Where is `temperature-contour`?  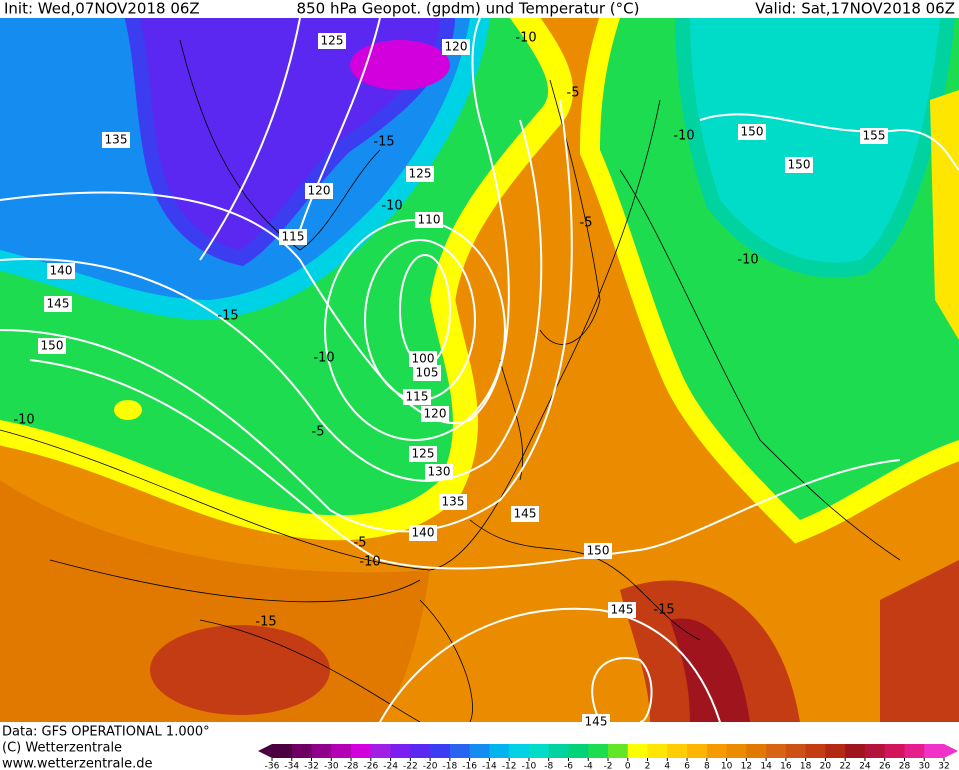
temperature-contour is located at coordinates (235, 640).